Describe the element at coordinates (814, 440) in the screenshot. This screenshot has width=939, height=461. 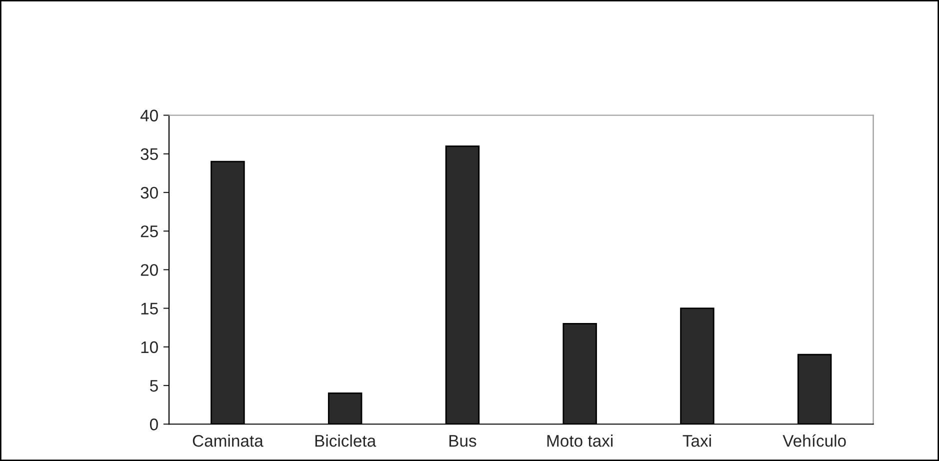
I see `x-tick-label: Vehículo` at that location.